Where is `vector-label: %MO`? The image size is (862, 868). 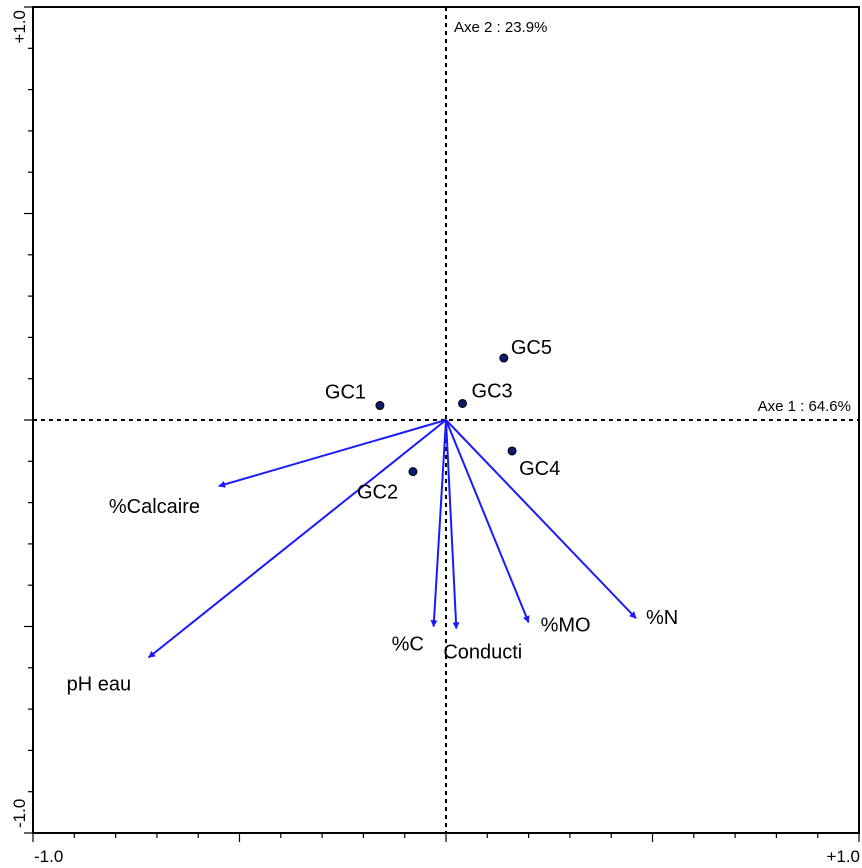
vector-label: %MO is located at coordinates (566, 625).